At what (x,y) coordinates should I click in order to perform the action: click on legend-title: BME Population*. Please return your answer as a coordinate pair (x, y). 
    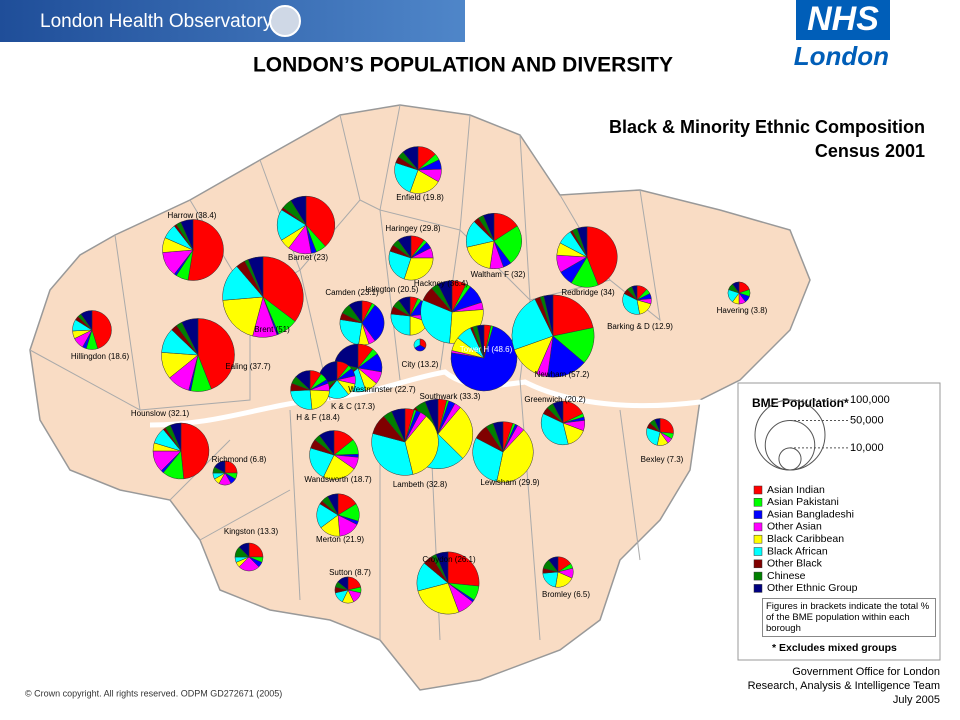
    Looking at the image, I should click on (800, 403).